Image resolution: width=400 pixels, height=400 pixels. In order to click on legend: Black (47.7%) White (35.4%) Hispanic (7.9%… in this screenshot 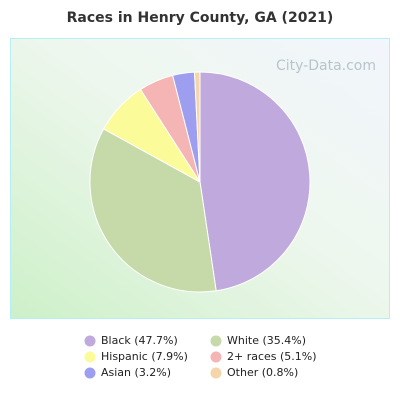, I will do `click(200, 356)`.